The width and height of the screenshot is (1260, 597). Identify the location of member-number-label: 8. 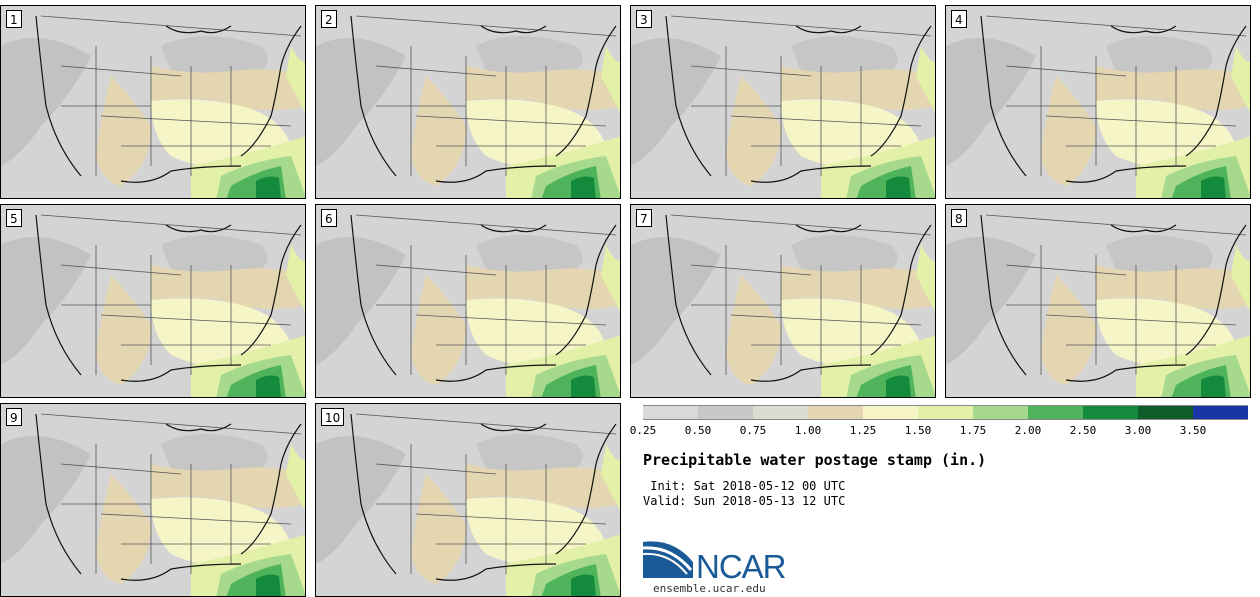
(959, 218).